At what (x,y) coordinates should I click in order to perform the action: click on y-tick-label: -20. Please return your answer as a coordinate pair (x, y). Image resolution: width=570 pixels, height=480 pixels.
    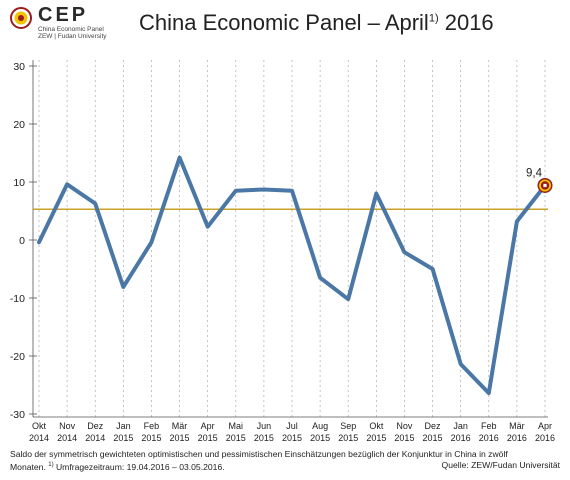
    Looking at the image, I should click on (17, 357).